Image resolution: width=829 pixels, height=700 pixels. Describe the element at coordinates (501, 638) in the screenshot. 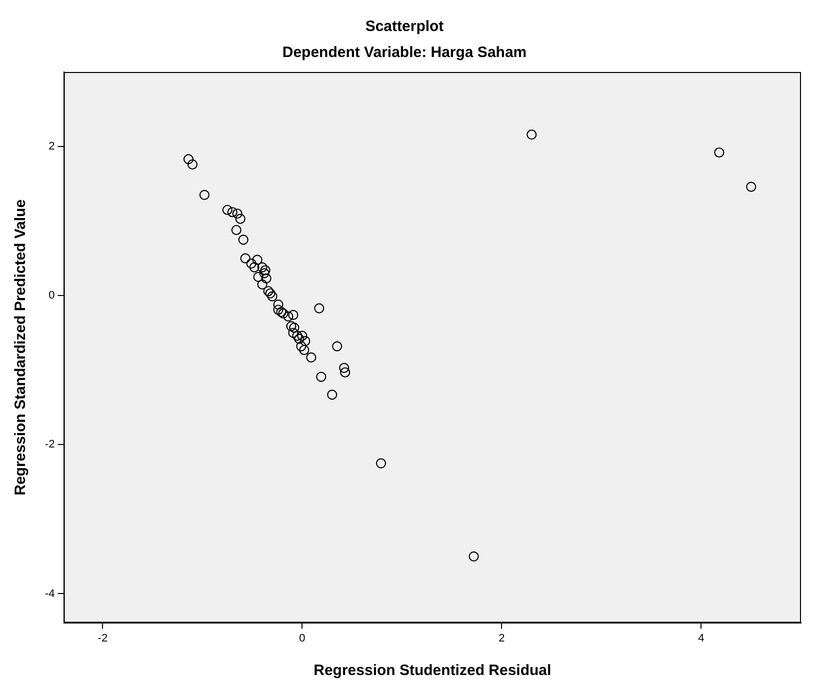

I see `x-tick-label: 2` at that location.